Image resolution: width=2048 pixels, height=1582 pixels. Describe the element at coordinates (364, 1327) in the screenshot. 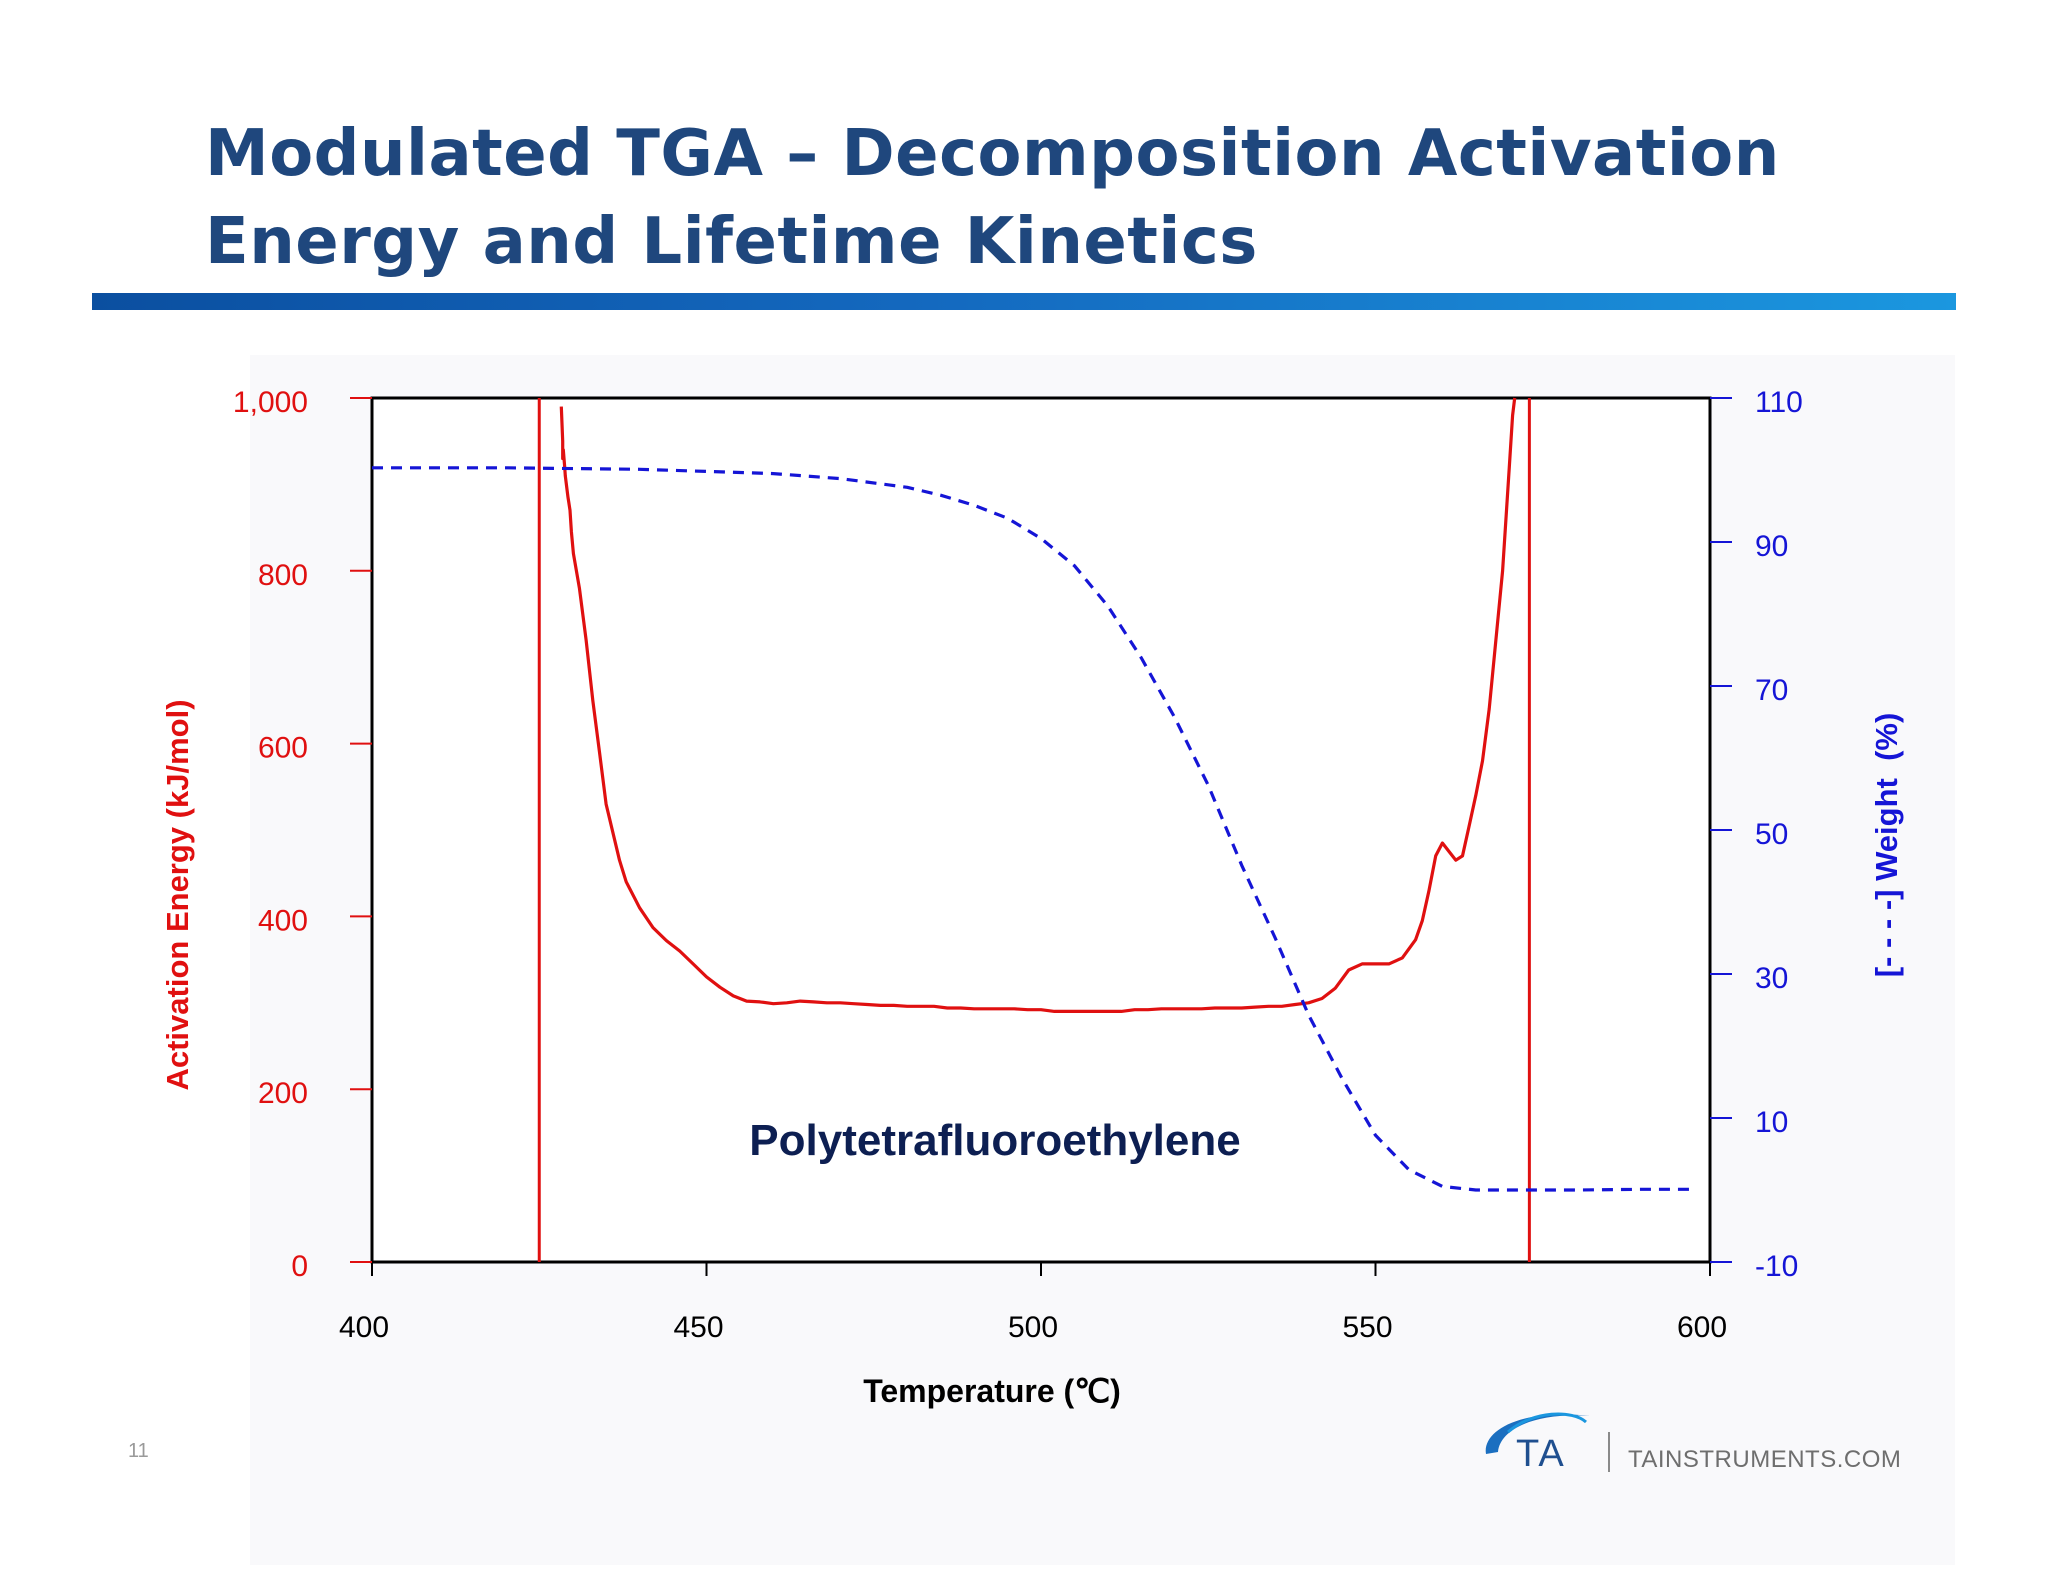

I see `x-tick-label-0: 400` at that location.